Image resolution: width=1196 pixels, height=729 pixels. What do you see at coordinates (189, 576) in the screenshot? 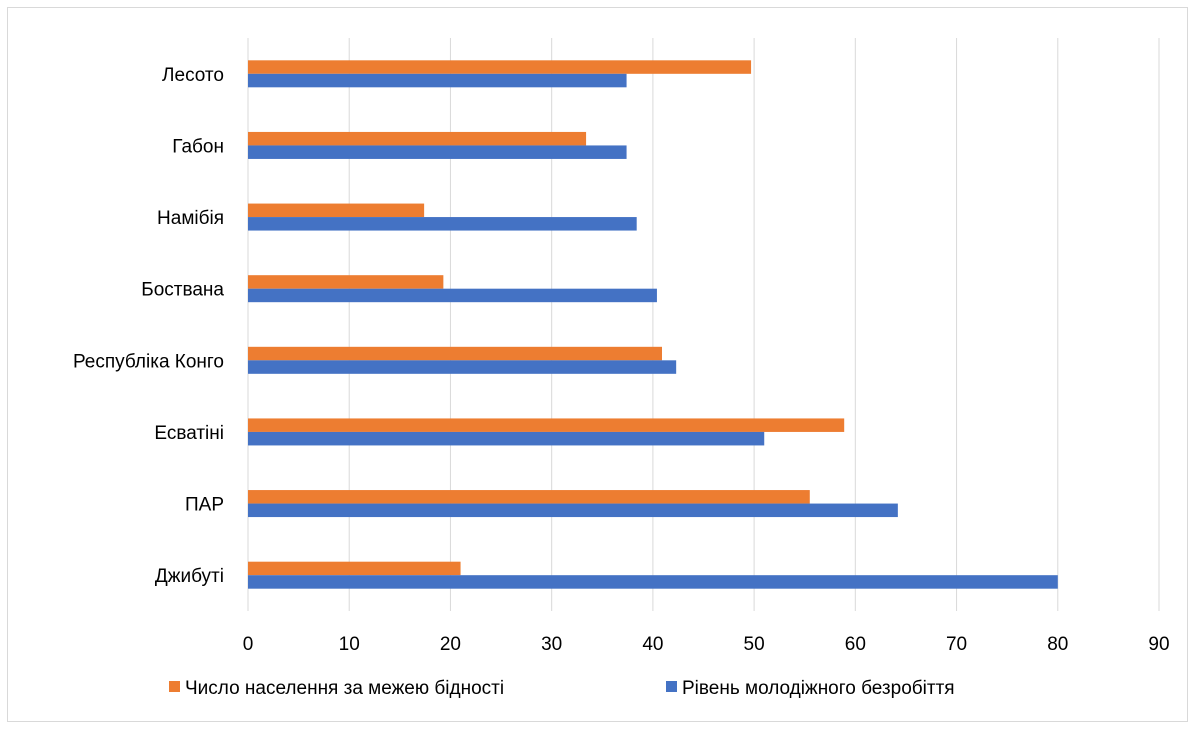
I see `category-label: Джибуті` at bounding box center [189, 576].